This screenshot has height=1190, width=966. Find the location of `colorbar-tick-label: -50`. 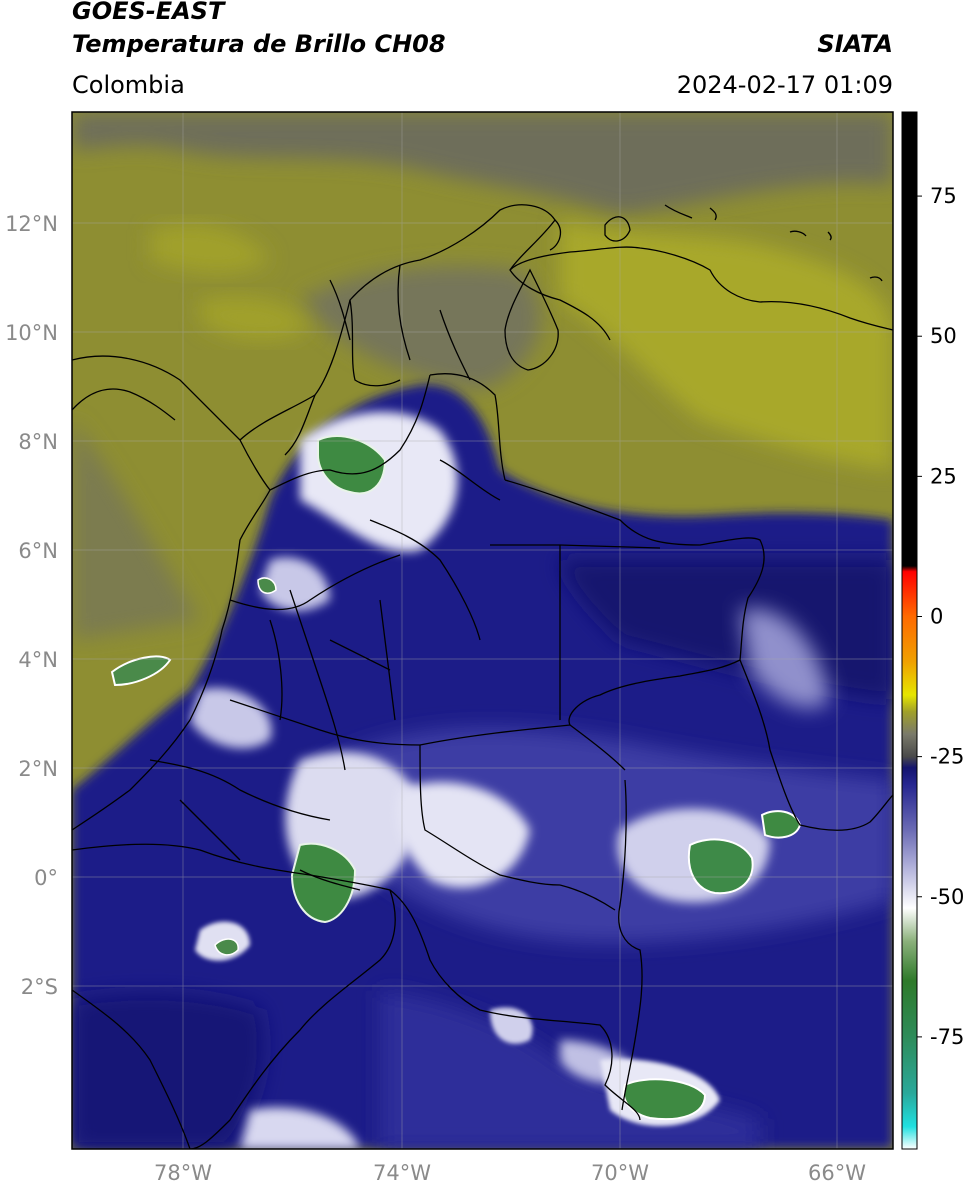

colorbar-tick-label: -50 is located at coordinates (947, 897).